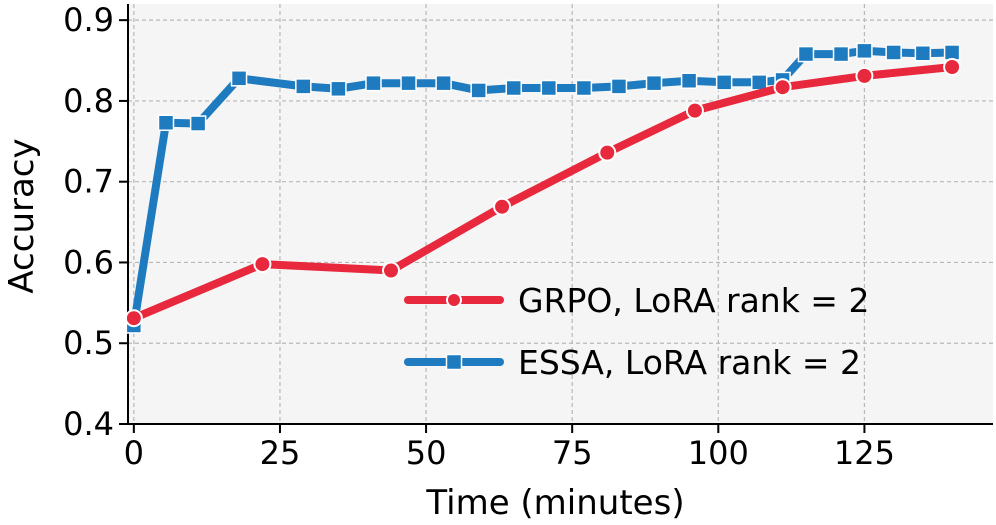 Image resolution: width=996 pixels, height=525 pixels. Describe the element at coordinates (88, 424) in the screenshot. I see `y-tick-label-0: 0.4` at that location.